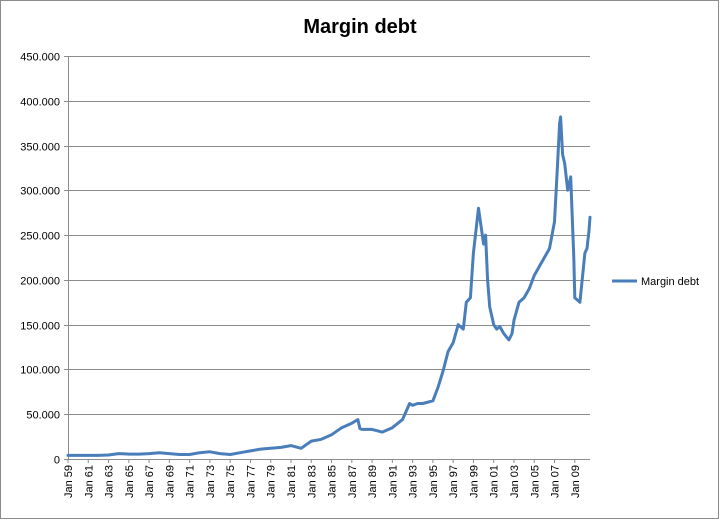 Image resolution: width=721 pixels, height=521 pixels. Describe the element at coordinates (474, 481) in the screenshot. I see `x-tick-label: Jan 99` at that location.